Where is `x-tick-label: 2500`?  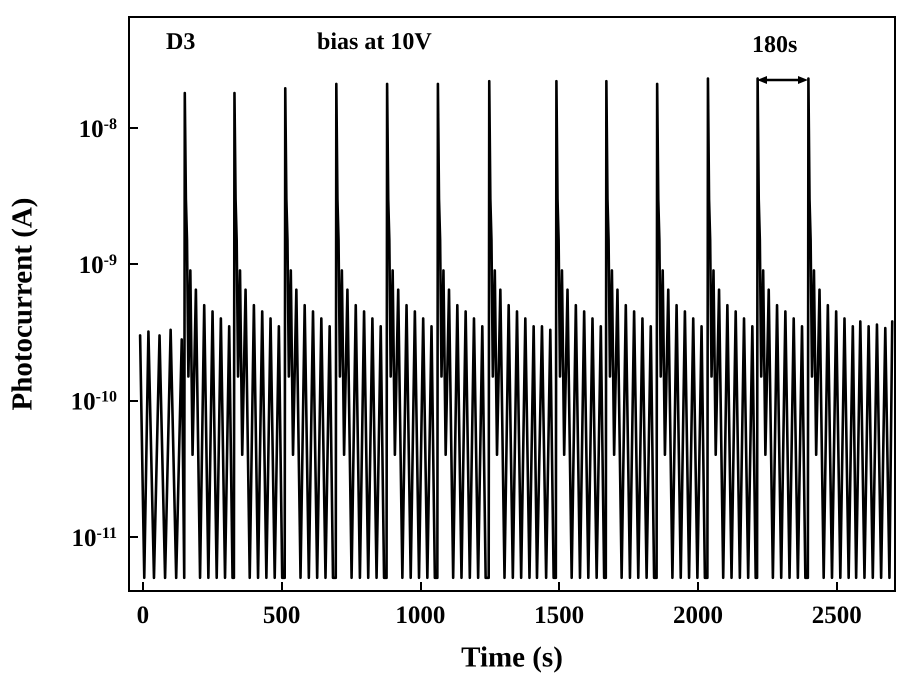
x-tick-label: 2500 is located at coordinates (837, 615).